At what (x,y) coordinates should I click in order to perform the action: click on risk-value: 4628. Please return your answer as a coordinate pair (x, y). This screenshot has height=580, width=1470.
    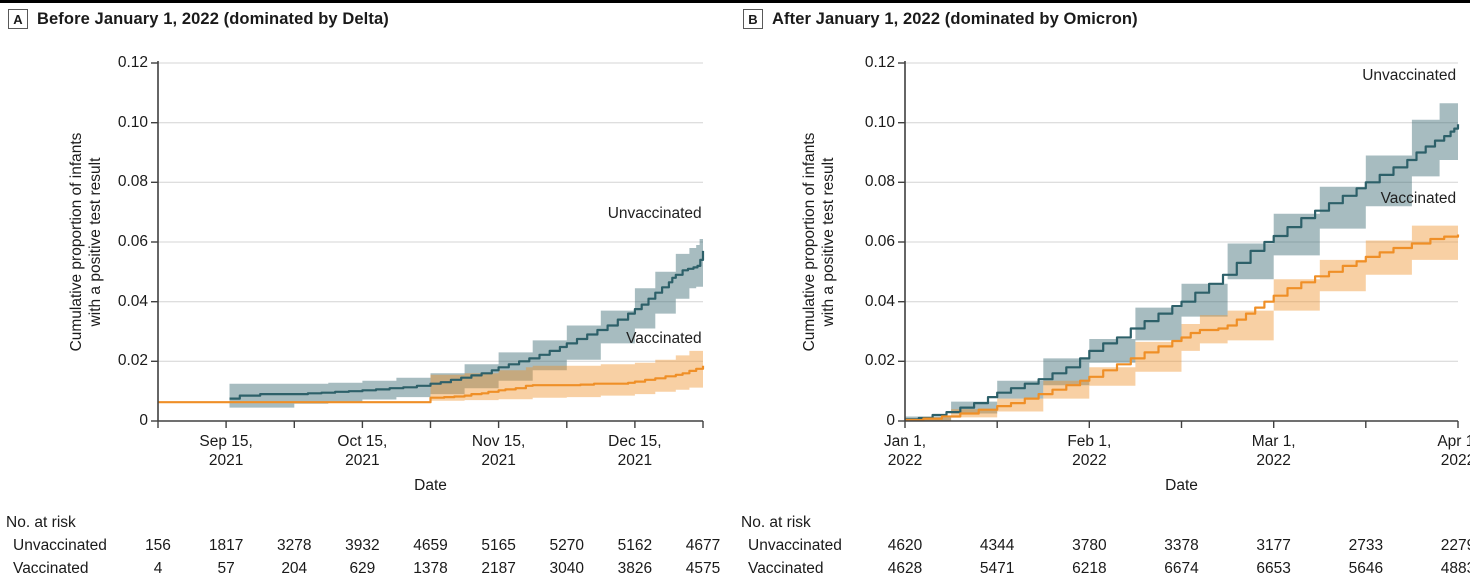
    Looking at the image, I should click on (905, 568).